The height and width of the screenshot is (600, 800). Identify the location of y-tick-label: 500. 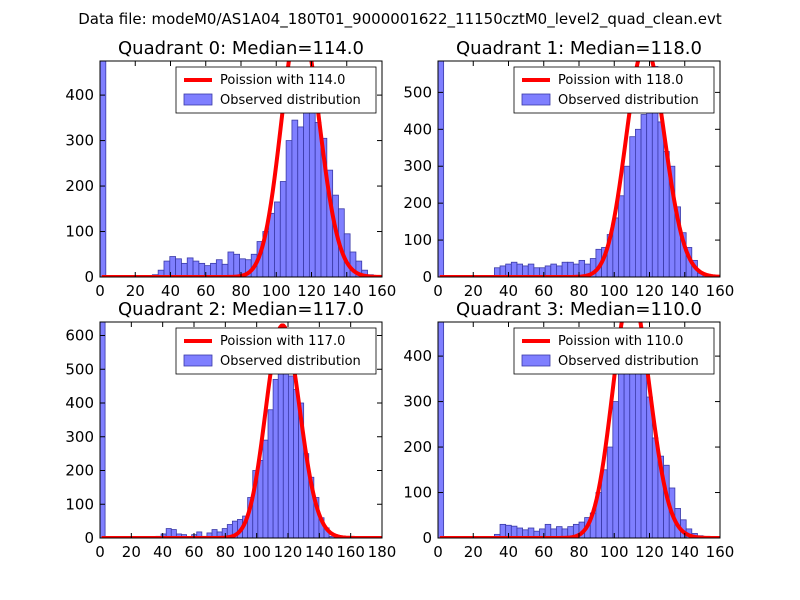
(79, 369).